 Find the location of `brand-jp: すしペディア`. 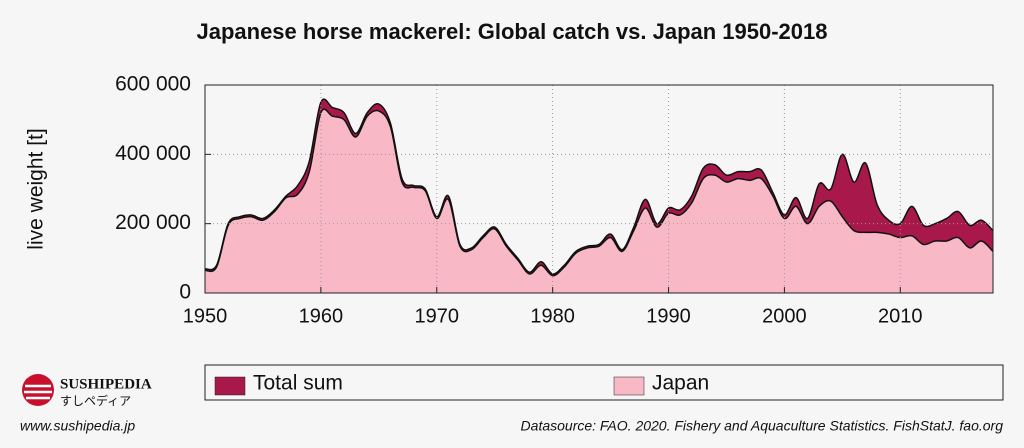

brand-jp: すしペディア is located at coordinates (95, 400).